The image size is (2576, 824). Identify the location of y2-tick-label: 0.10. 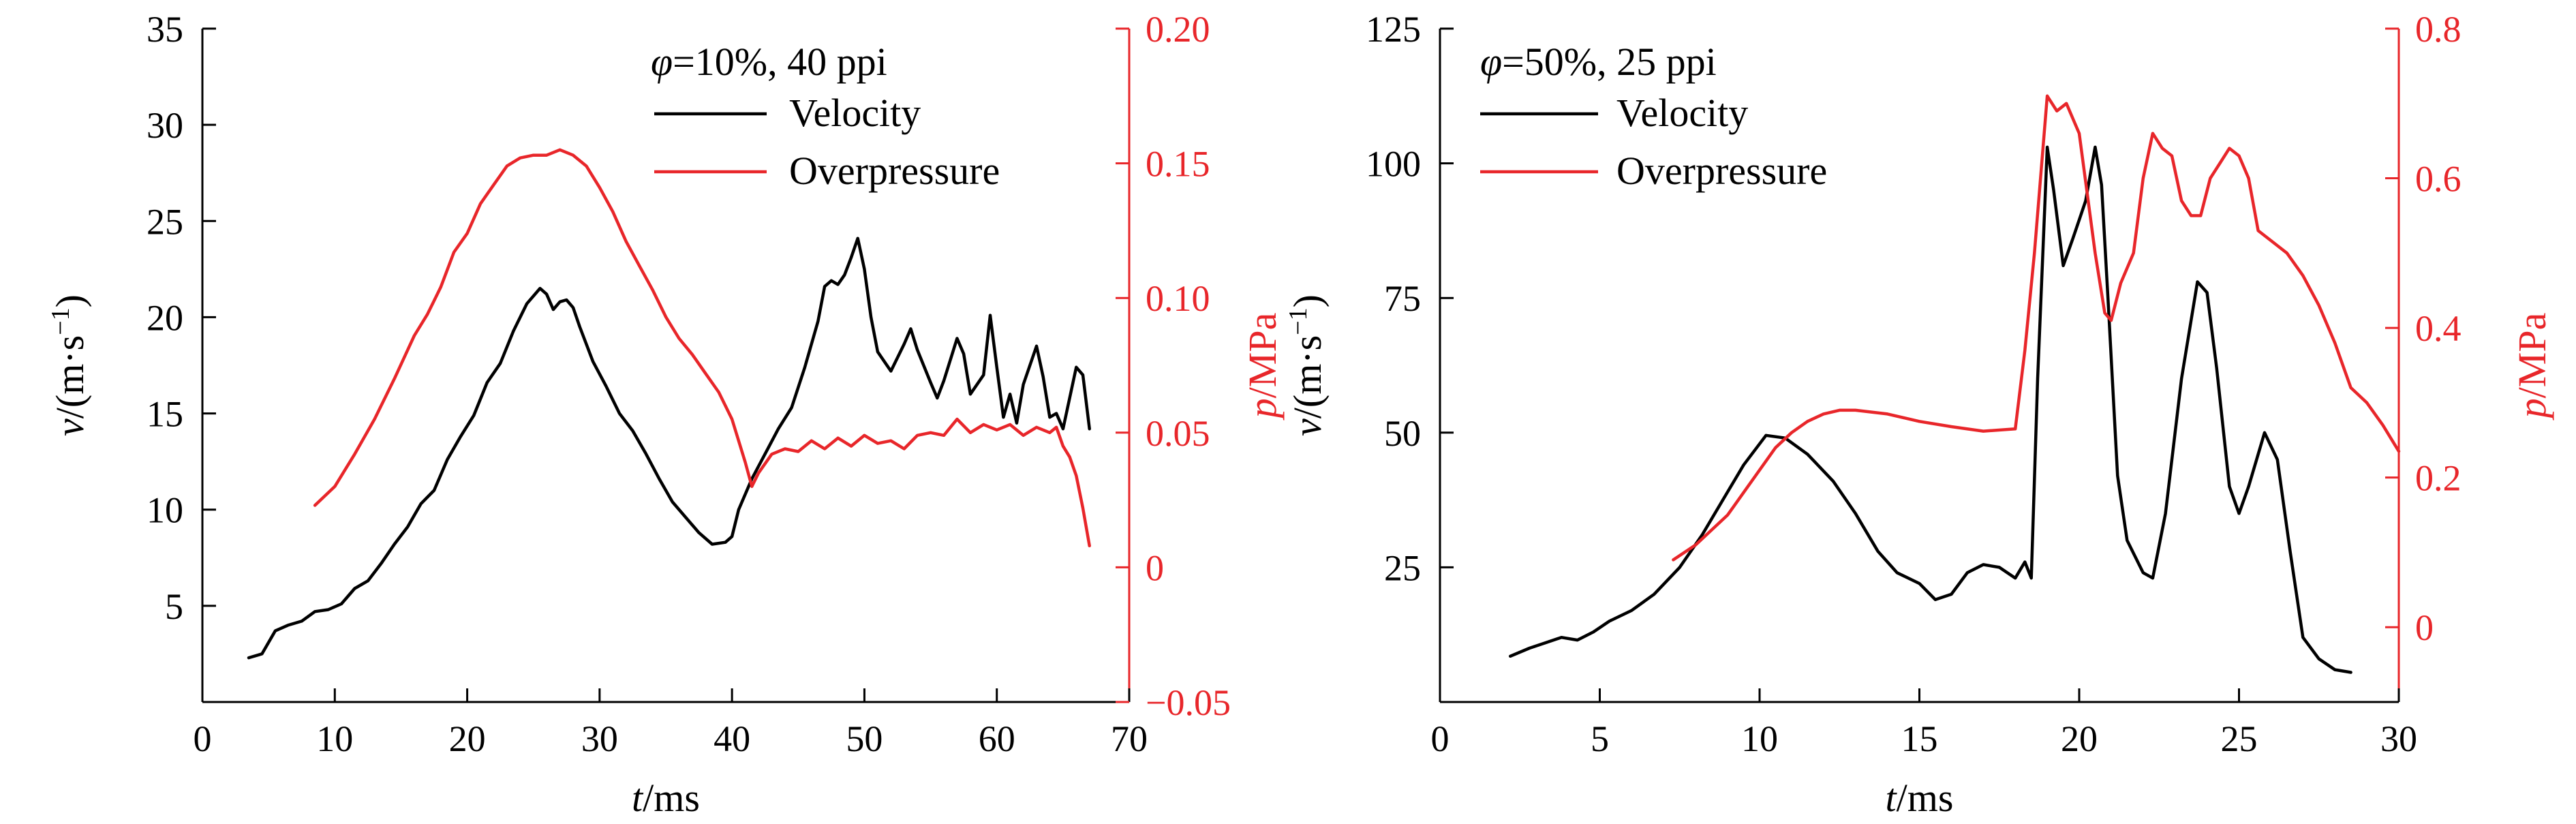
(1178, 298).